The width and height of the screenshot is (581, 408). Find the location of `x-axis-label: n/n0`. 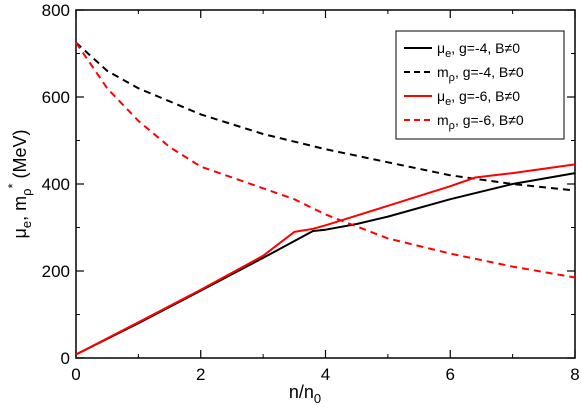

x-axis-label: n/n0 is located at coordinates (305, 394).